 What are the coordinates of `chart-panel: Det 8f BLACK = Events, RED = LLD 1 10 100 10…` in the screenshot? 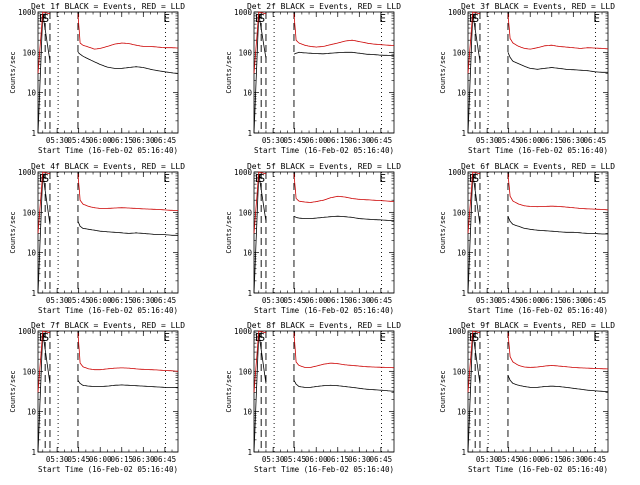 It's located at (313, 397).